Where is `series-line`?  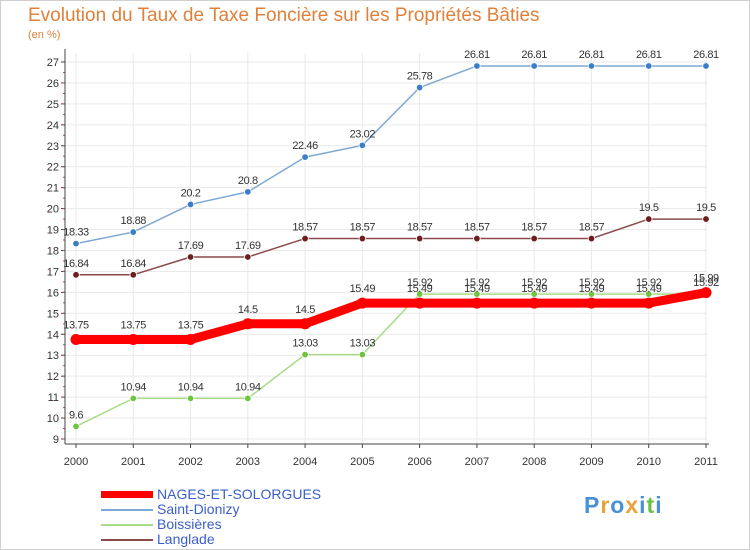 series-line is located at coordinates (391, 316).